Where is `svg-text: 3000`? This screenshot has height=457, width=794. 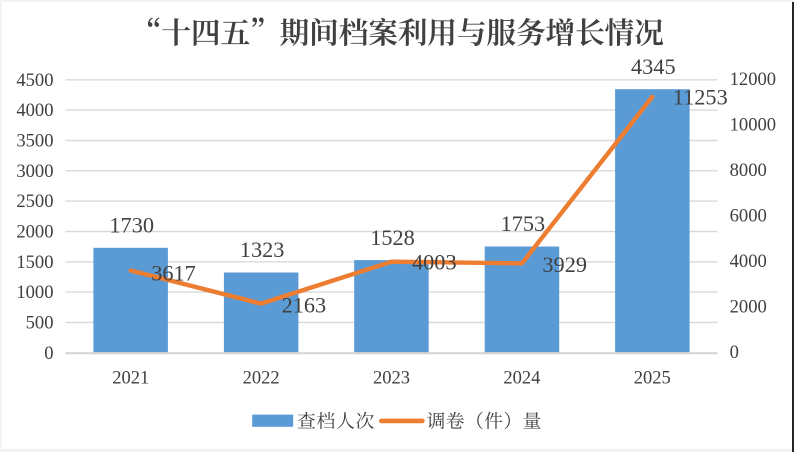 svg-text: 3000 is located at coordinates (34, 171).